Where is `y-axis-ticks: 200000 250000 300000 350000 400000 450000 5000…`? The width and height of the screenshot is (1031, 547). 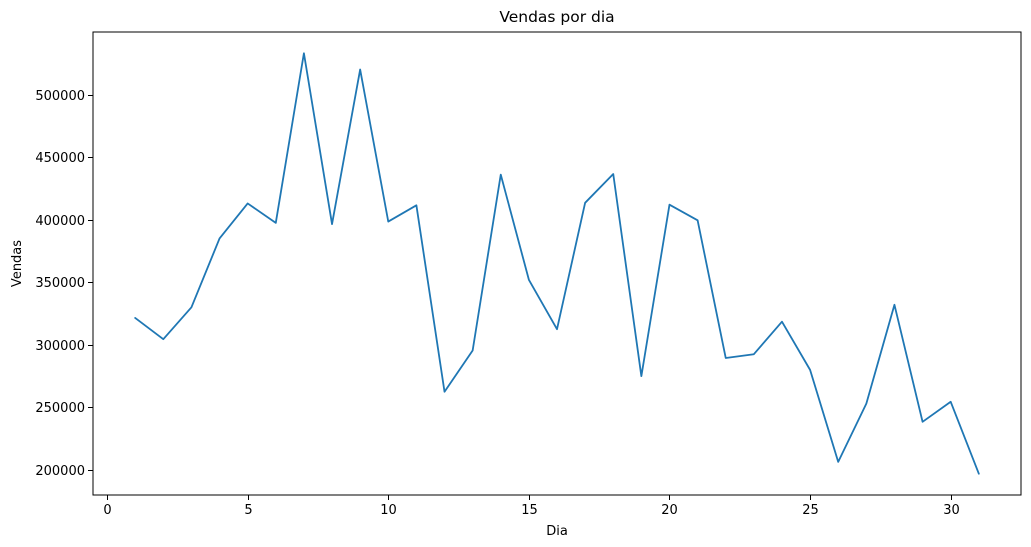
y-axis-ticks: 200000 250000 300000 350000 400000 450000 5000… is located at coordinates (64, 284).